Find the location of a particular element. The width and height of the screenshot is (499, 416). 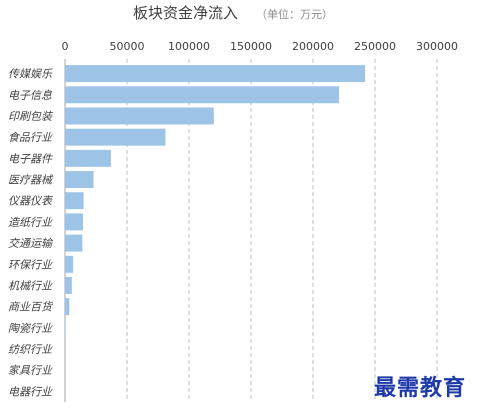

watermark-logo: 最需教育 is located at coordinates (420, 388).